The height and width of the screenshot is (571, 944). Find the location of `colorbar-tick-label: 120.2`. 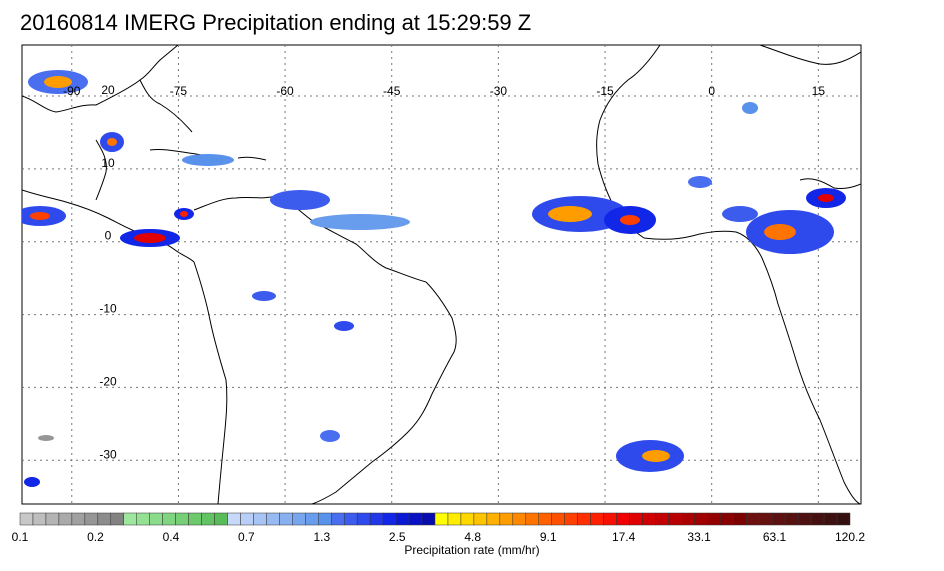

colorbar-tick-label: 120.2 is located at coordinates (850, 537).